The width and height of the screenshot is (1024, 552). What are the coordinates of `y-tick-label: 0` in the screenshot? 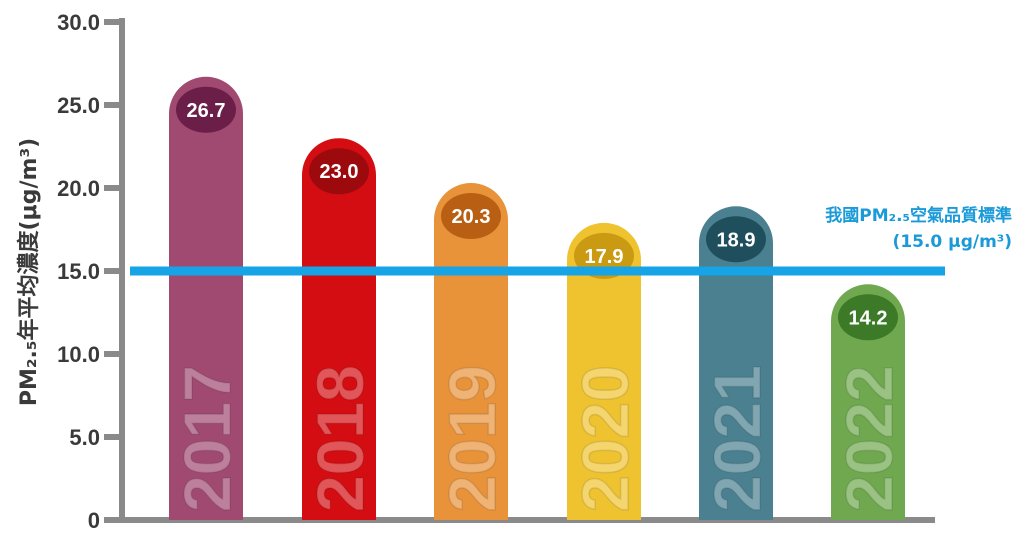 It's located at (94, 520).